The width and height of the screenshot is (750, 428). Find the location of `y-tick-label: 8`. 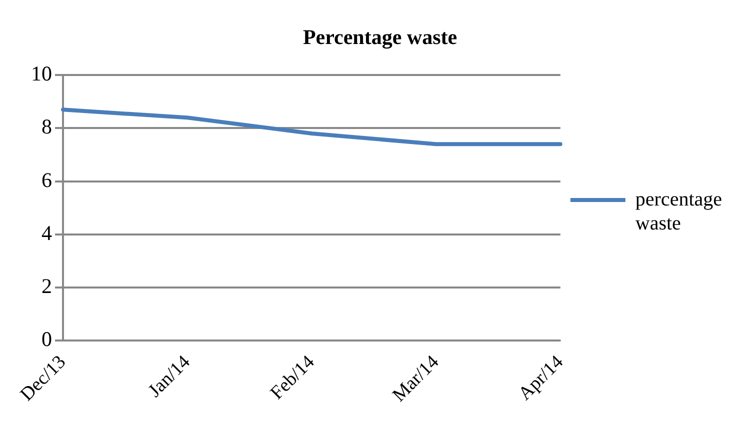

y-tick-label: 8 is located at coordinates (47, 126).